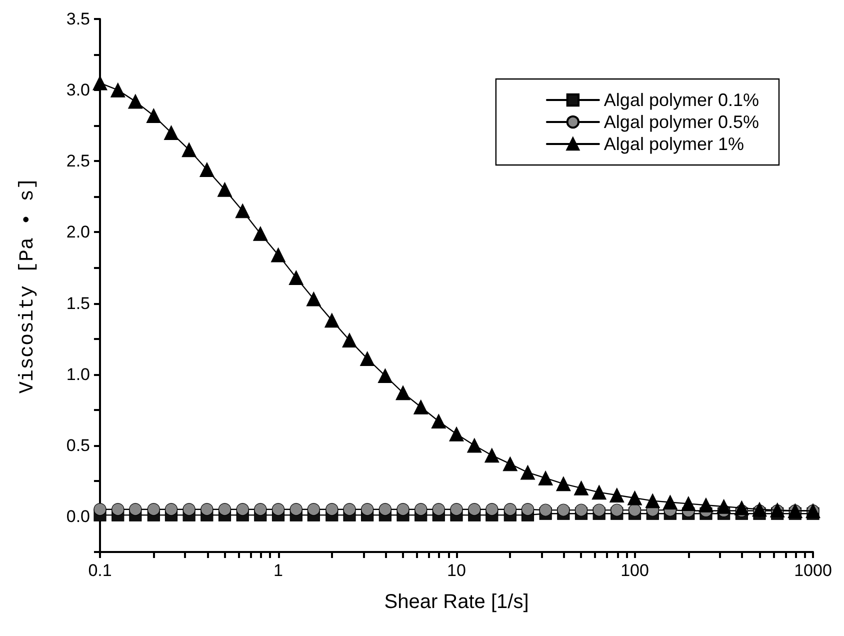 Image resolution: width=844 pixels, height=636 pixels. Describe the element at coordinates (278, 570) in the screenshot. I see `x-tick-label: 1` at that location.